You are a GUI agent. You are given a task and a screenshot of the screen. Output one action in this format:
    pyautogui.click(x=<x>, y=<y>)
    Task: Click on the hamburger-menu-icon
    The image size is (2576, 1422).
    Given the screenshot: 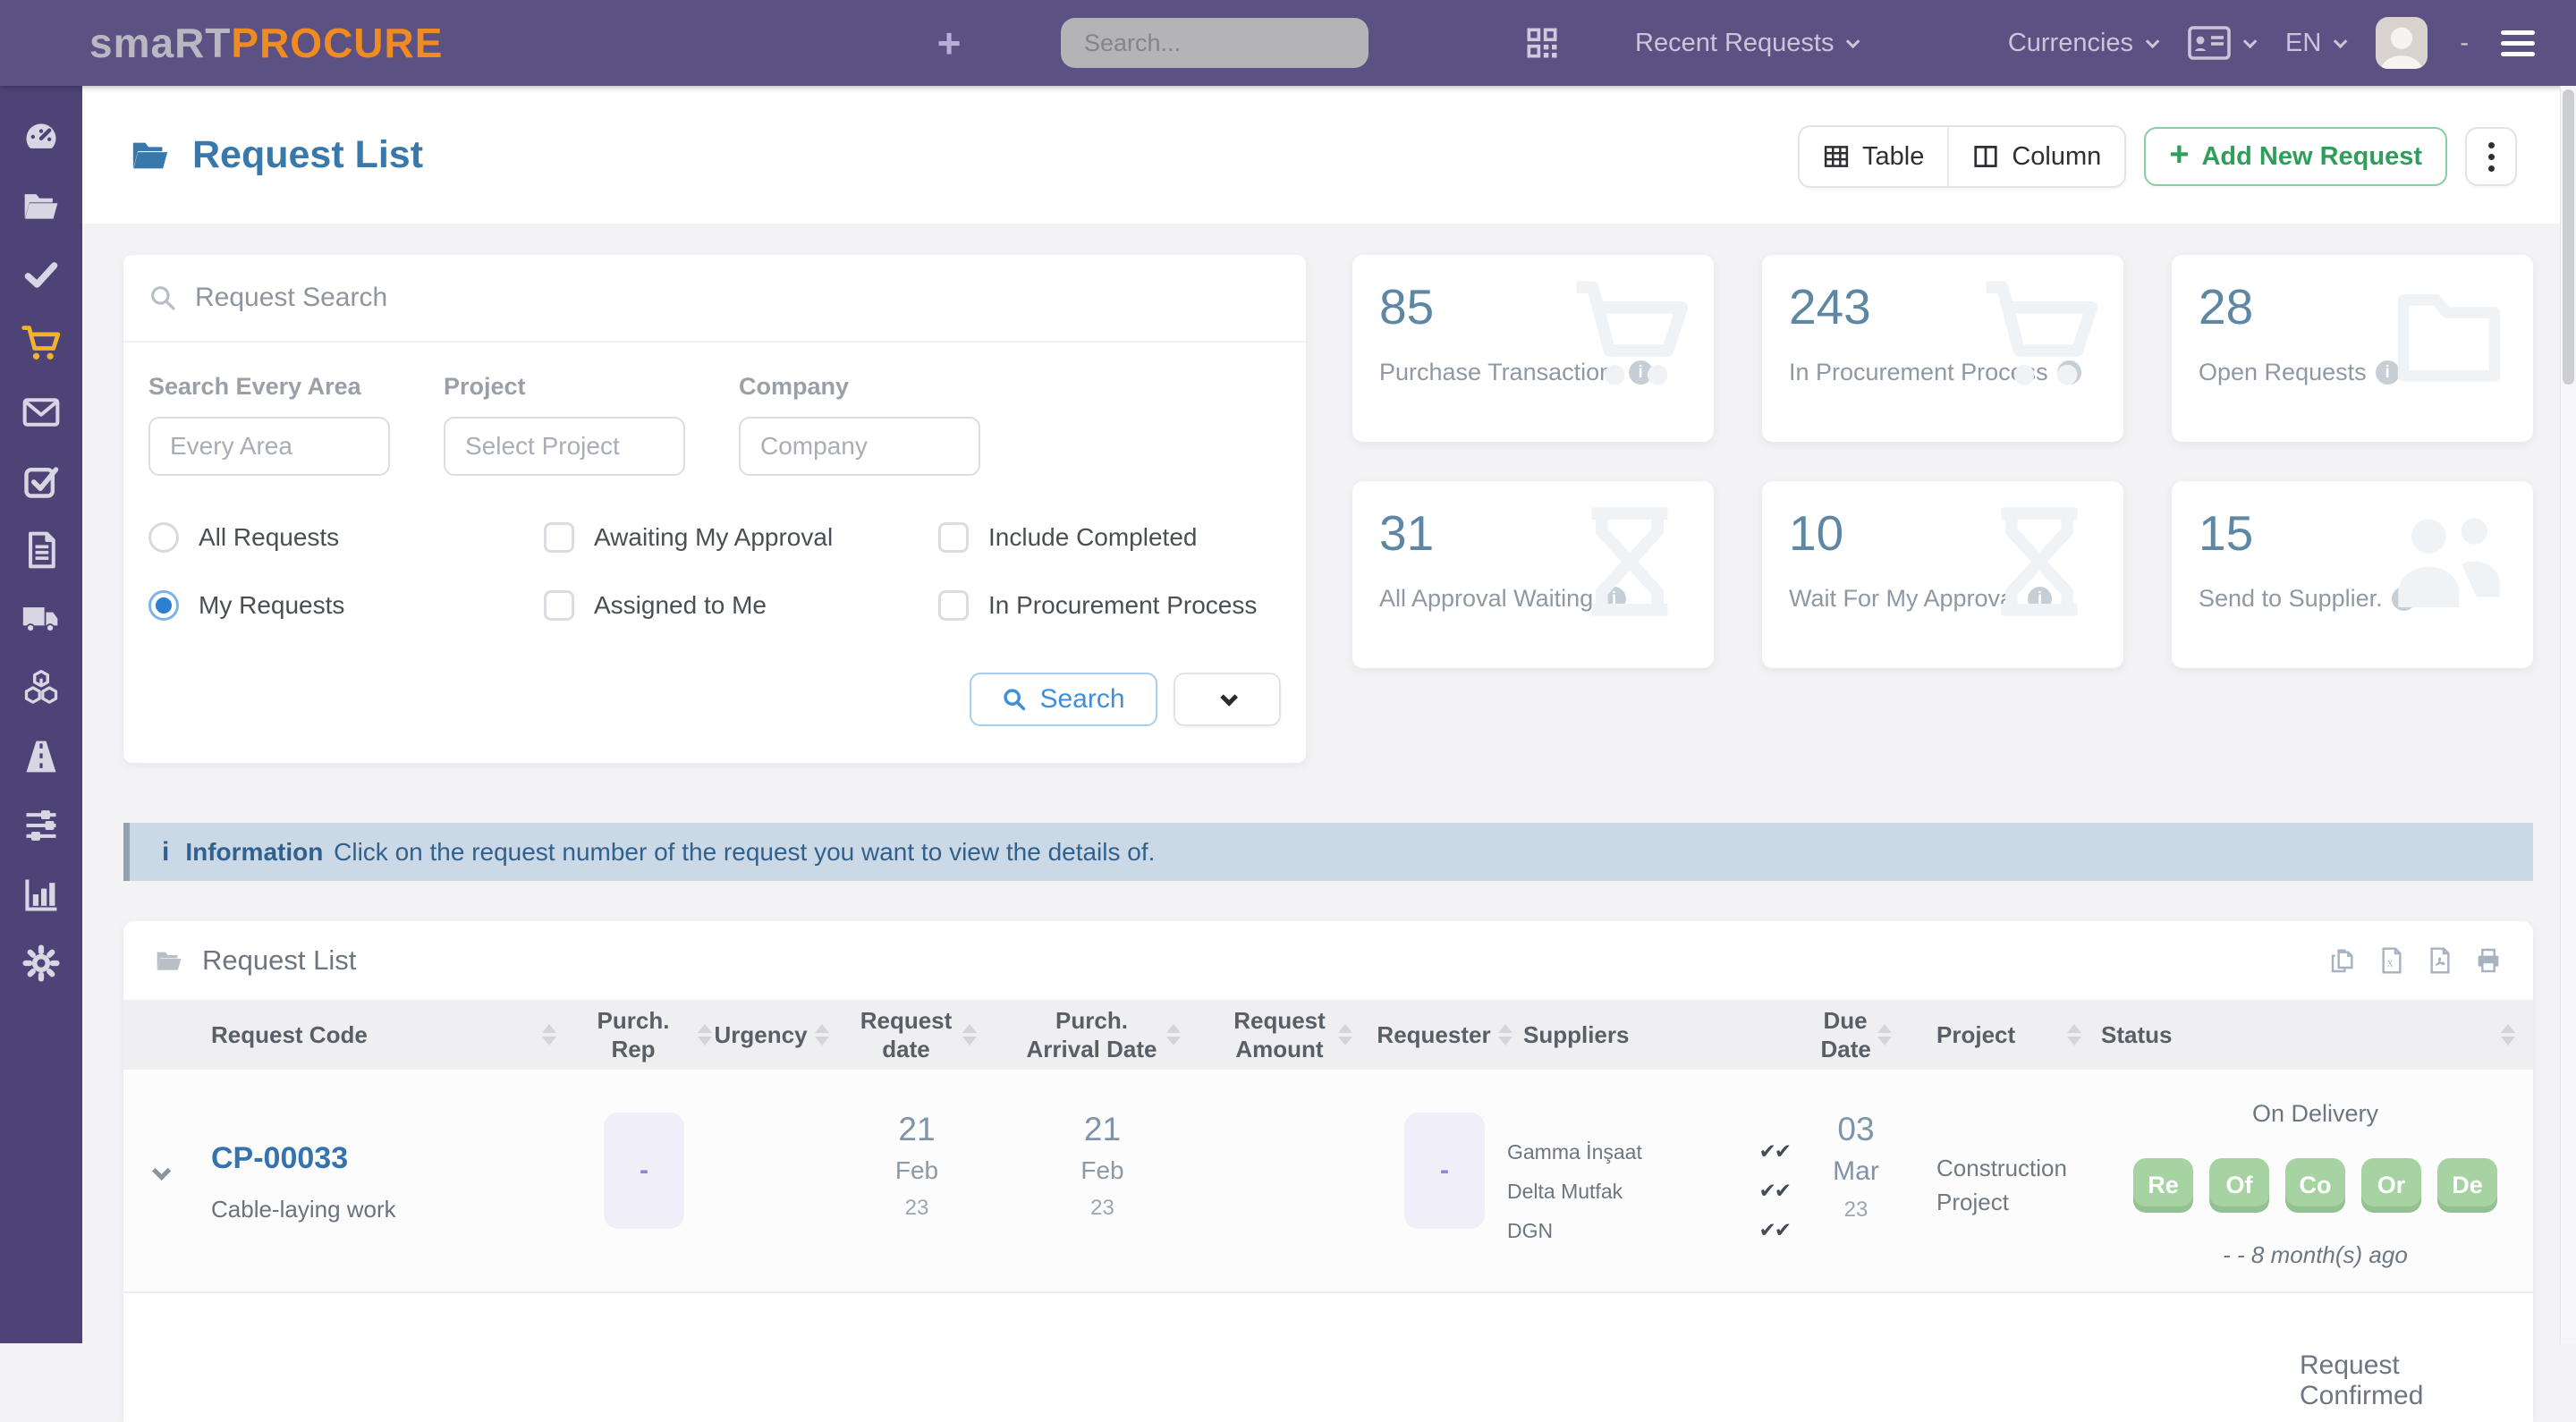 What is the action you would take?
    pyautogui.click(x=2518, y=43)
    